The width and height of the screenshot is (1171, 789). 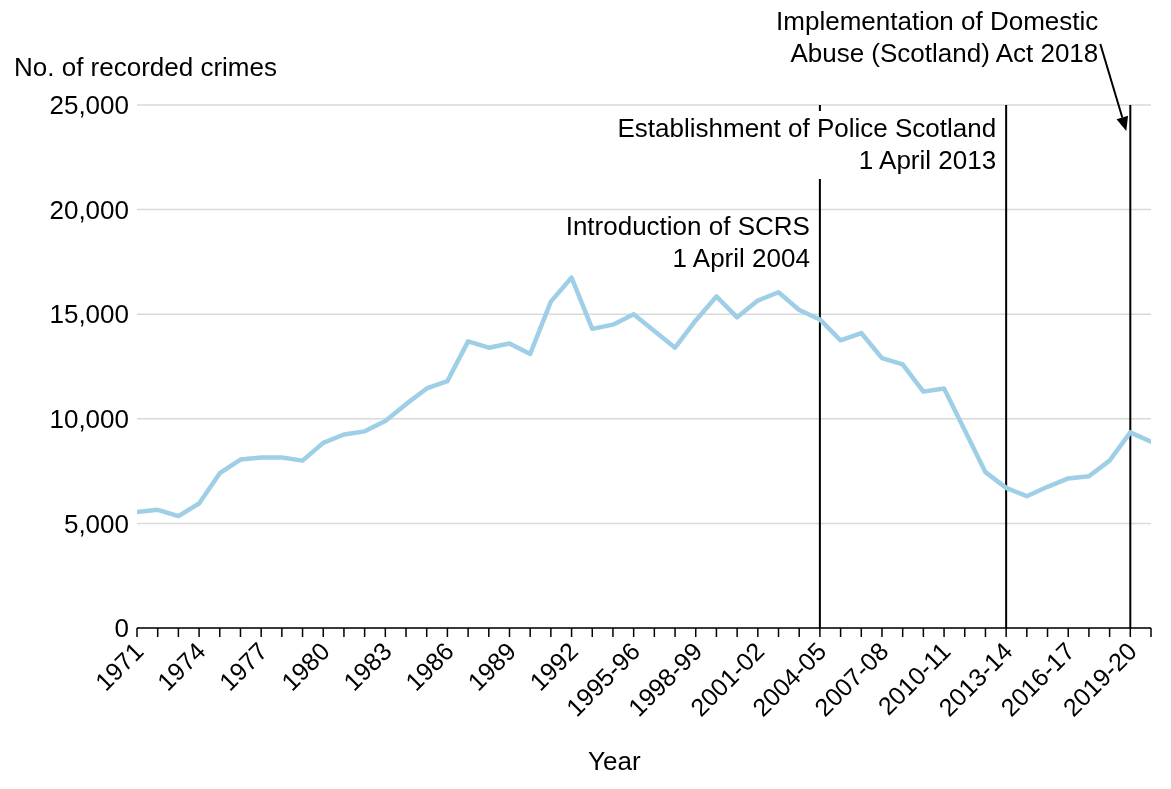 What do you see at coordinates (89, 105) in the screenshot?
I see `y-tick-label: 25,000` at bounding box center [89, 105].